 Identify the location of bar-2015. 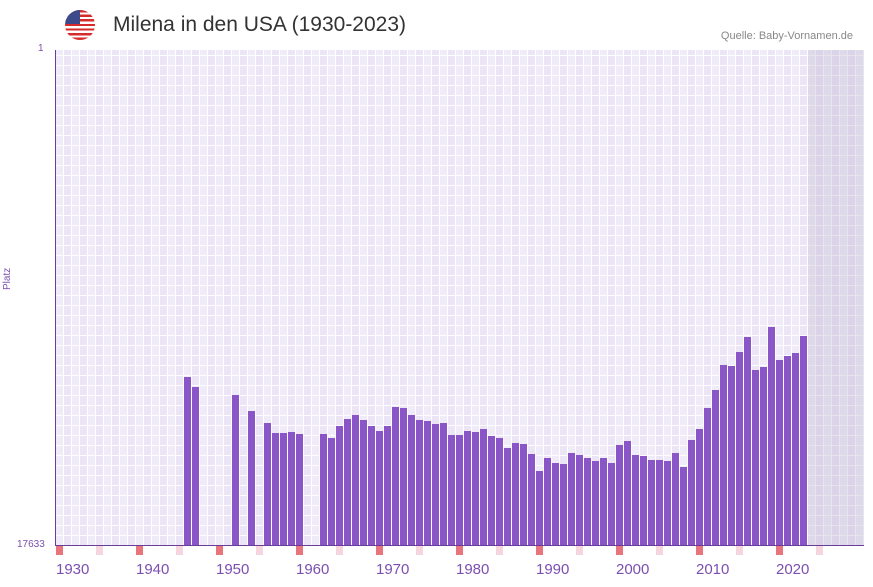
(739, 448).